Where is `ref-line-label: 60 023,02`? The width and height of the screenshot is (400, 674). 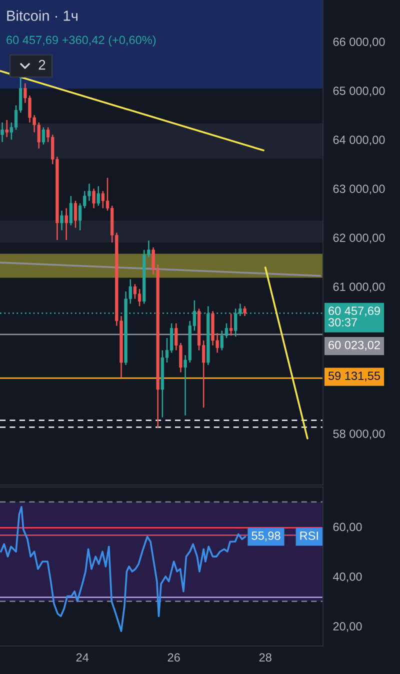
ref-line-label: 60 023,02 is located at coordinates (354, 345).